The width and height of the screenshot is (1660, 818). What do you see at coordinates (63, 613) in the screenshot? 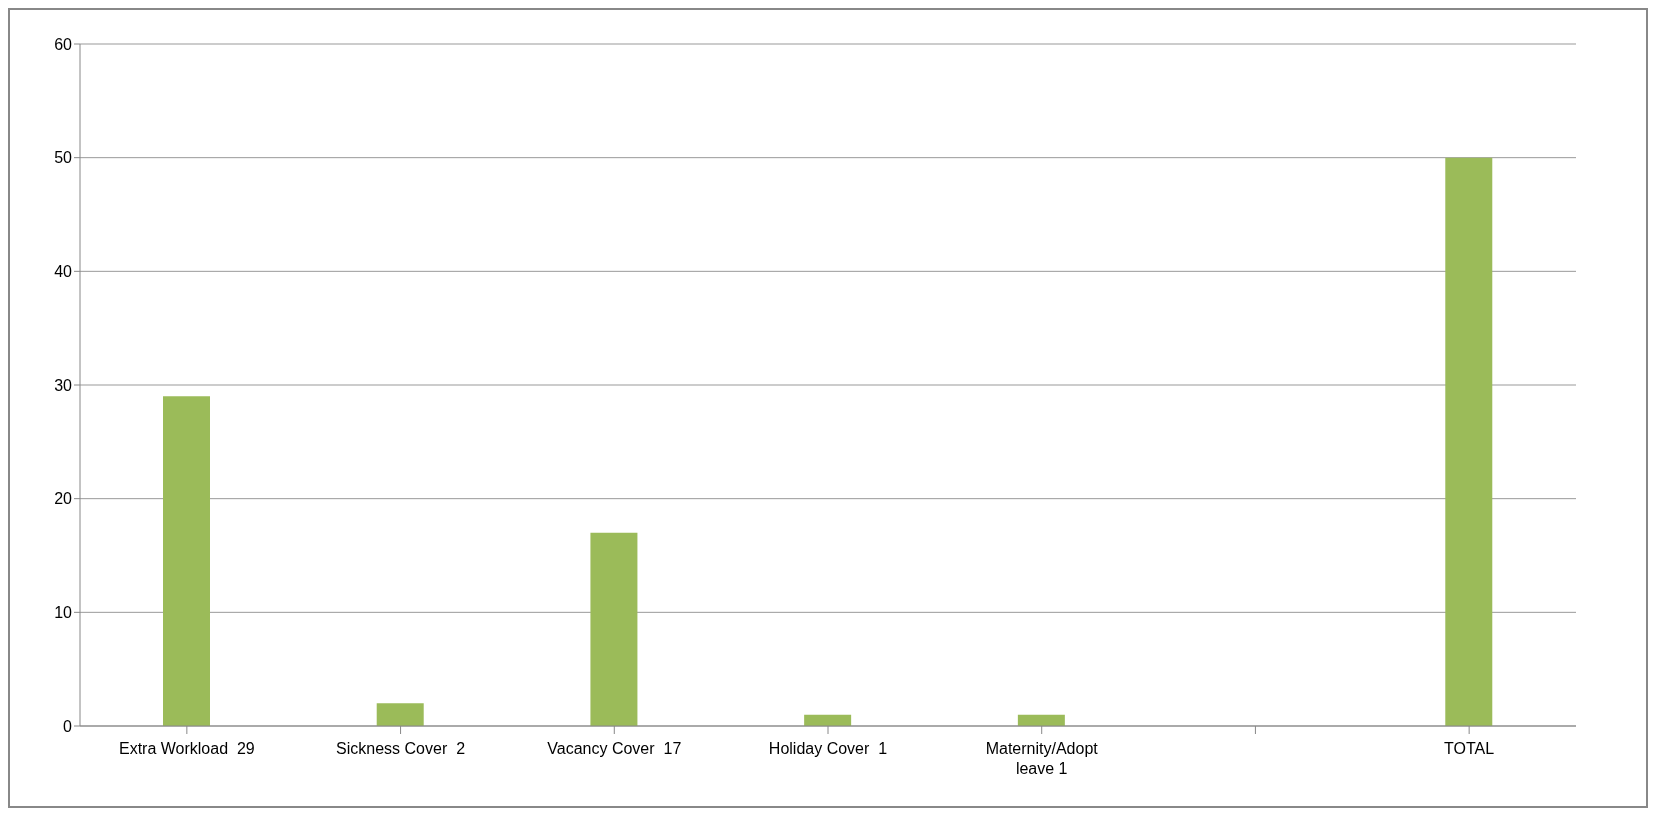
I see `y-tick-label: 10` at bounding box center [63, 613].